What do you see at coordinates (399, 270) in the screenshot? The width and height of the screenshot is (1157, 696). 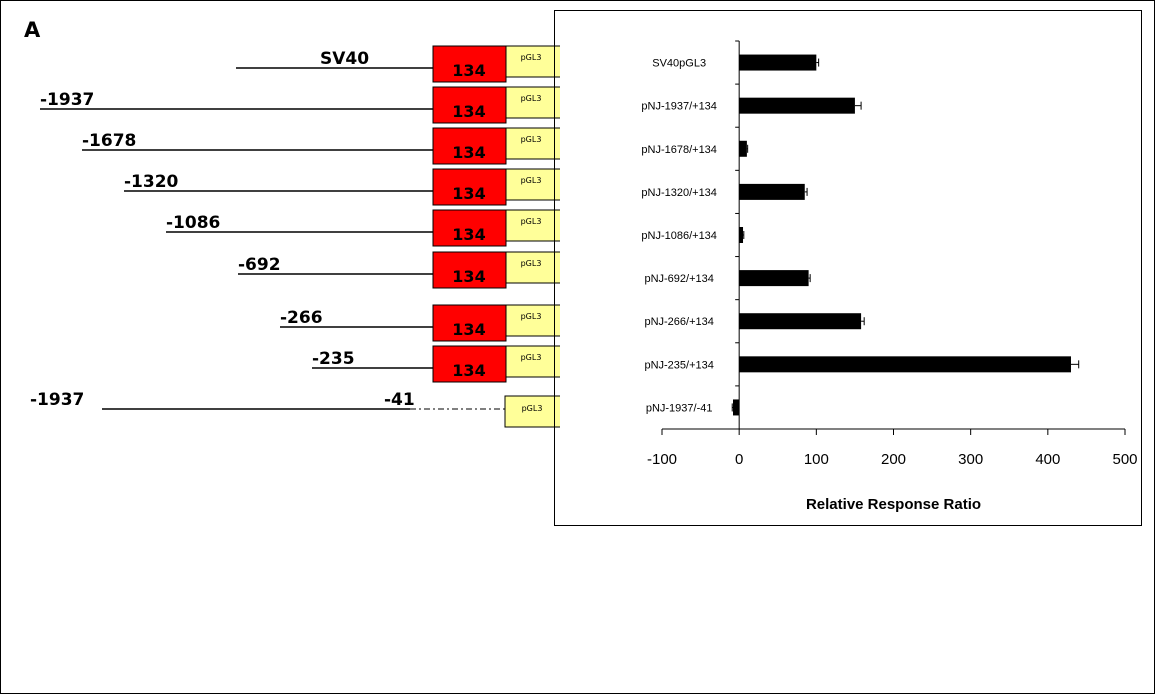 I see `construct-row: -692 134 pGL3` at bounding box center [399, 270].